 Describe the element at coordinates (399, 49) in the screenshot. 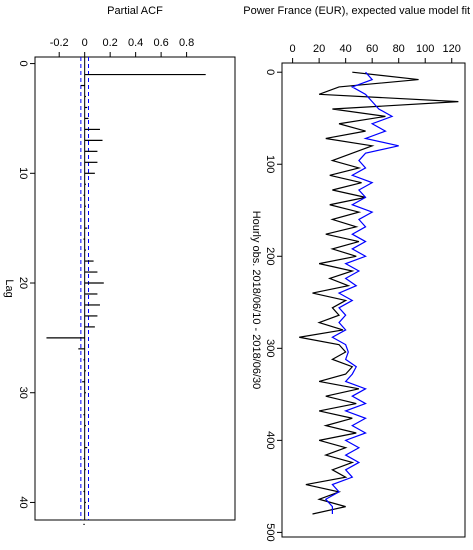

I see `x-tick-label: 80` at that location.